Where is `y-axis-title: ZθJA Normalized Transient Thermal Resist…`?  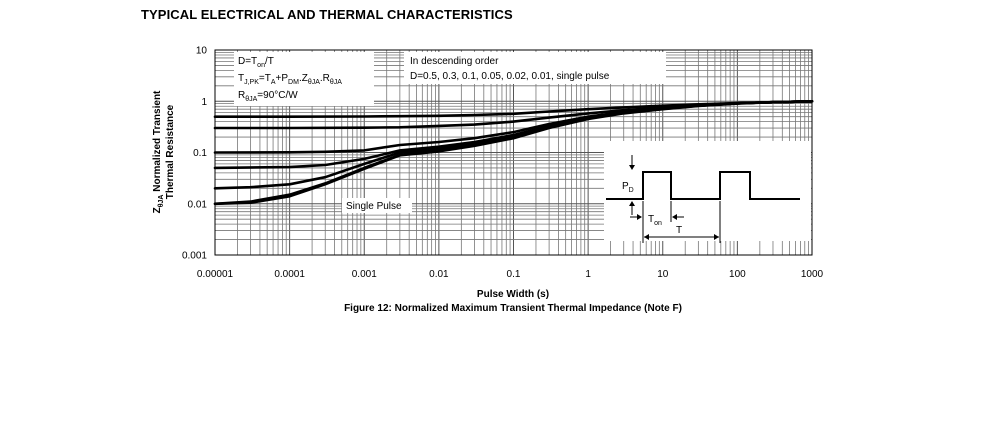 y-axis-title: ZθJA Normalized Transient Thermal Resist… is located at coordinates (164, 151).